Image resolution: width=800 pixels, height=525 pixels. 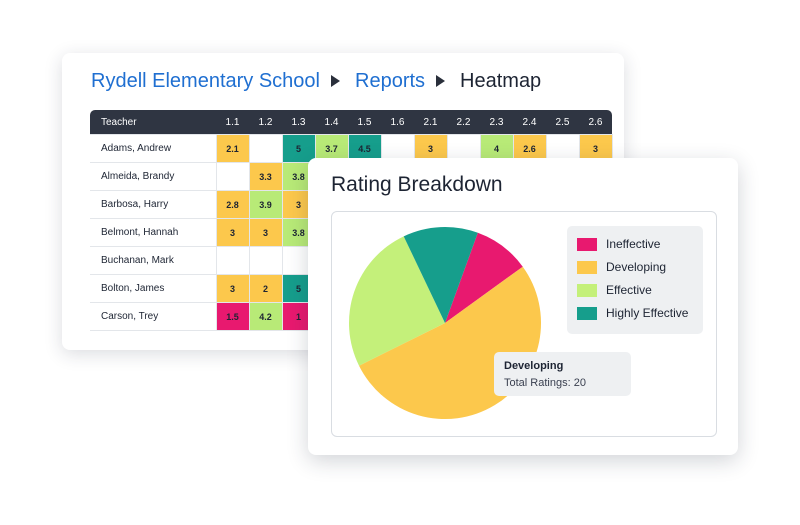 I want to click on pie-slice-highly-effective, so click(x=440, y=274).